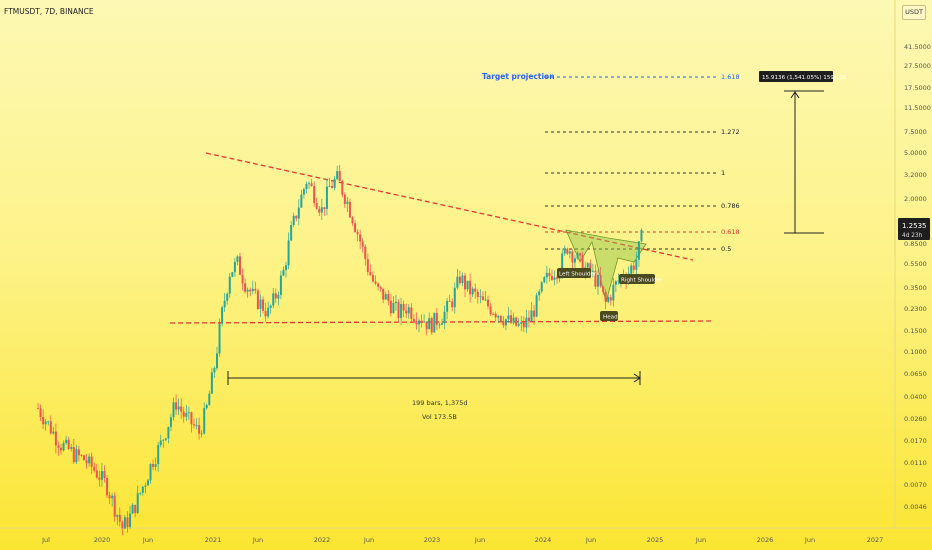  What do you see at coordinates (915, 463) in the screenshot?
I see `y-tick-label: 0.0110` at bounding box center [915, 463].